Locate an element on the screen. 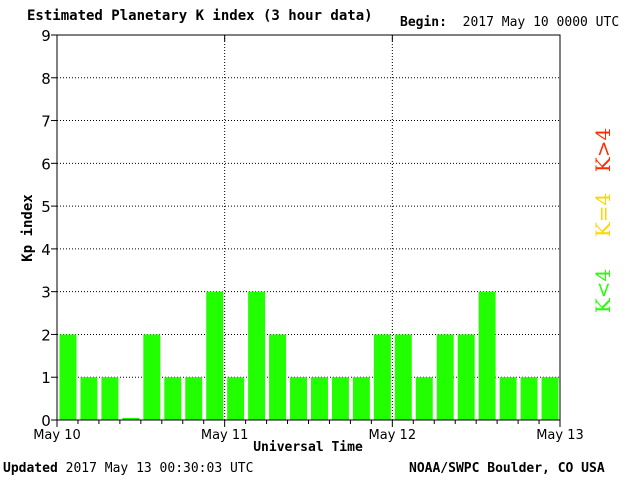  y-tick-label: 2 is located at coordinates (46, 335).